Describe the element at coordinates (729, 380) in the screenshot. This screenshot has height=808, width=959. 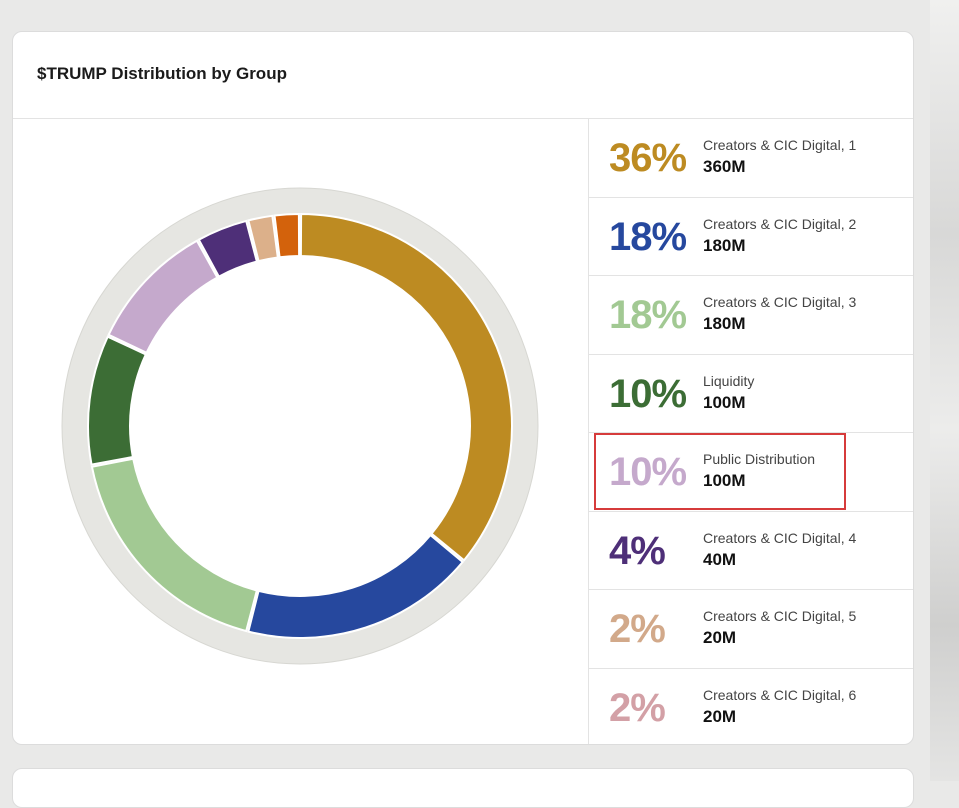
I see `legend-label: Liquidity` at that location.